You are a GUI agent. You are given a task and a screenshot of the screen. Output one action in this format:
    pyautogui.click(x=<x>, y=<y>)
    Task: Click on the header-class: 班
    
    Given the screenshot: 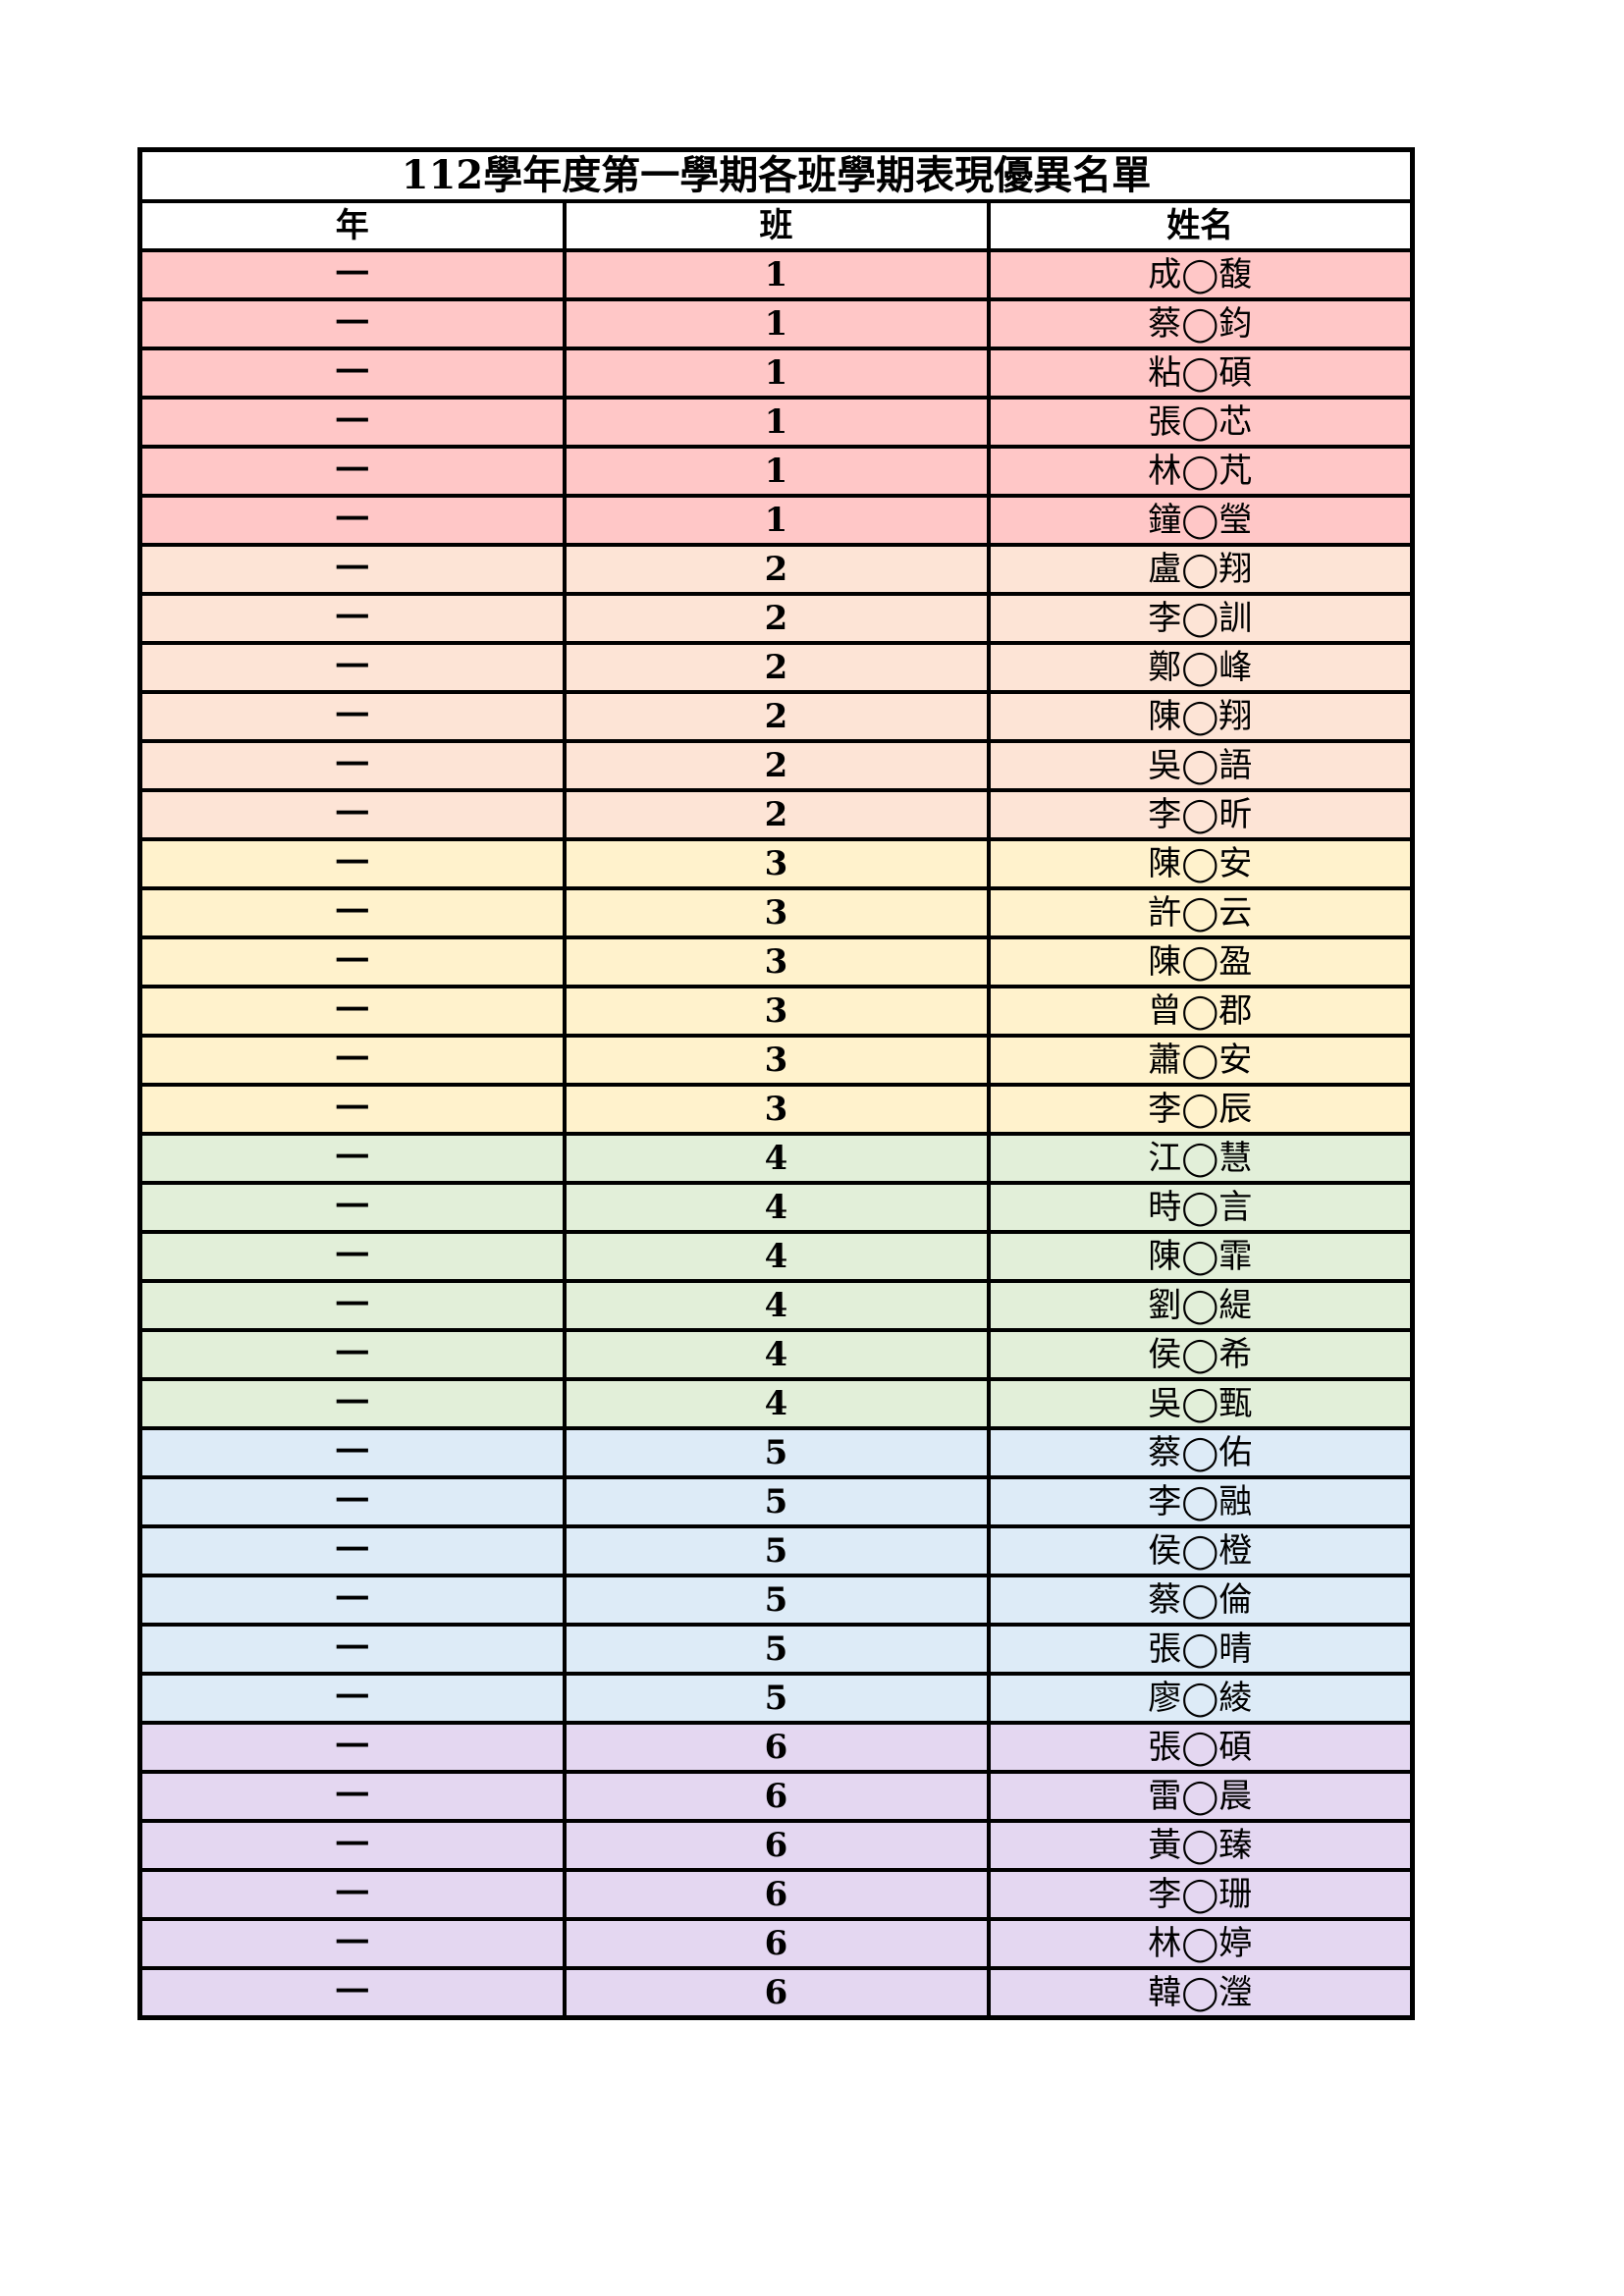 What is the action you would take?
    pyautogui.click(x=776, y=225)
    